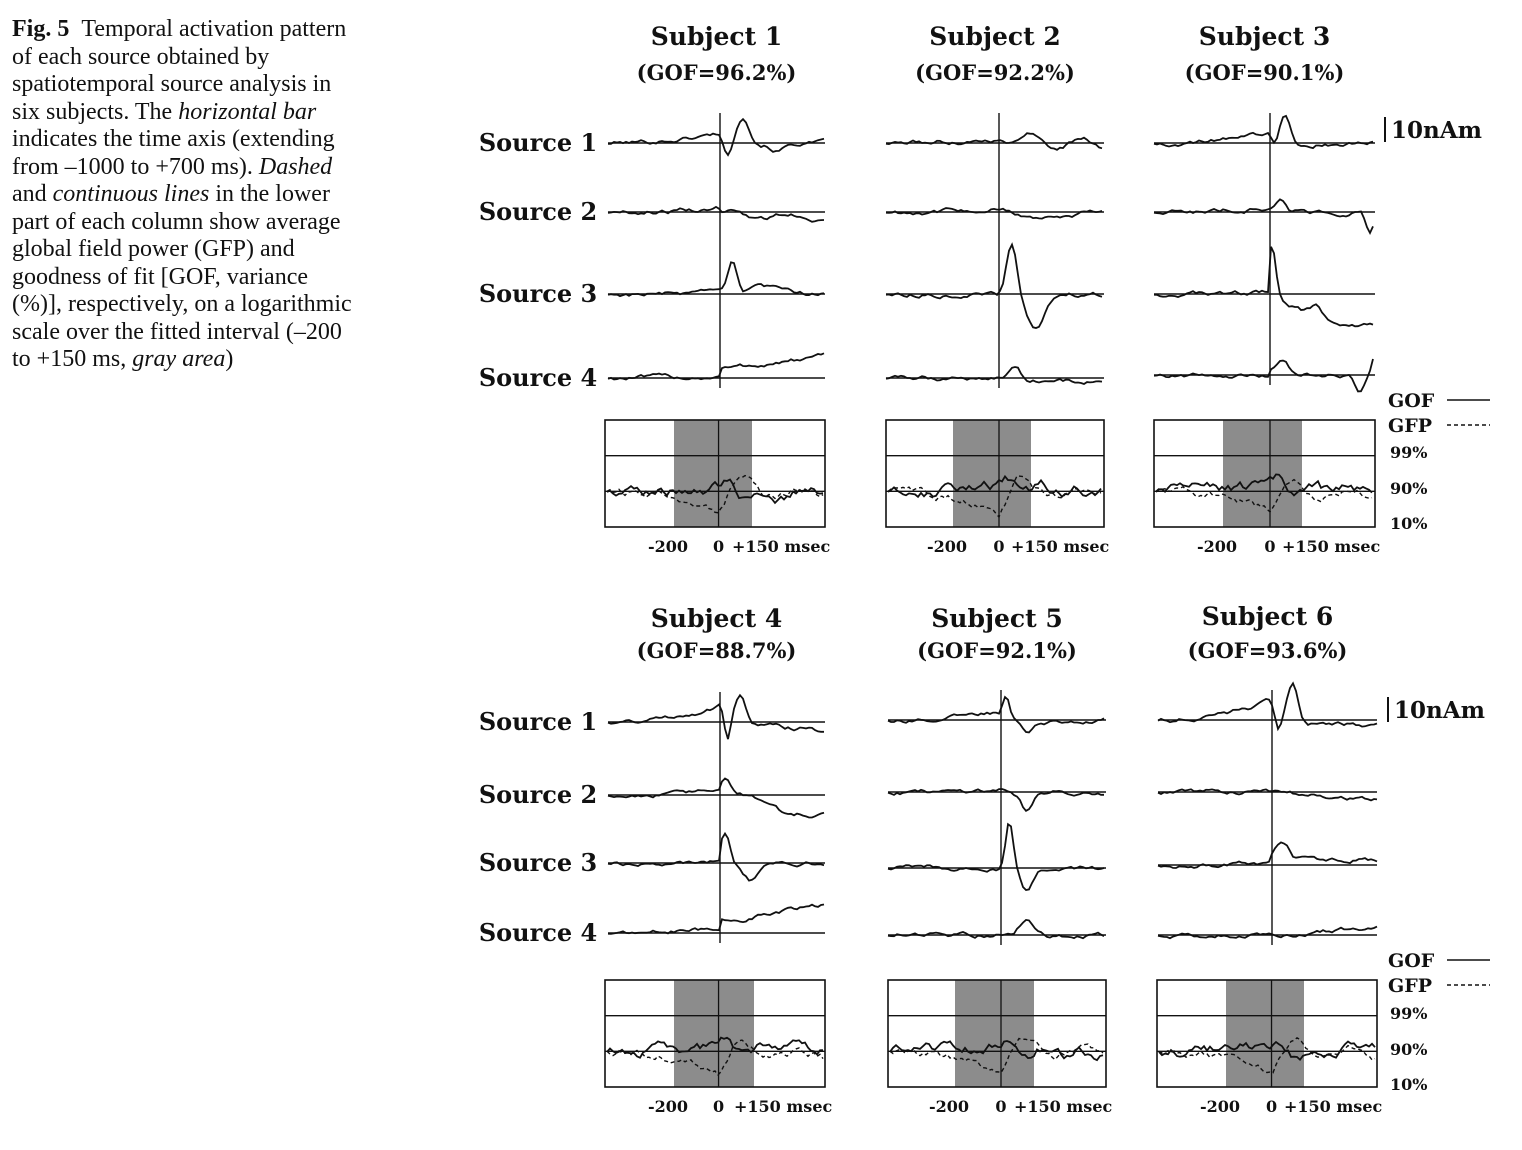  I want to click on subject-title: Subject 2, so click(995, 36).